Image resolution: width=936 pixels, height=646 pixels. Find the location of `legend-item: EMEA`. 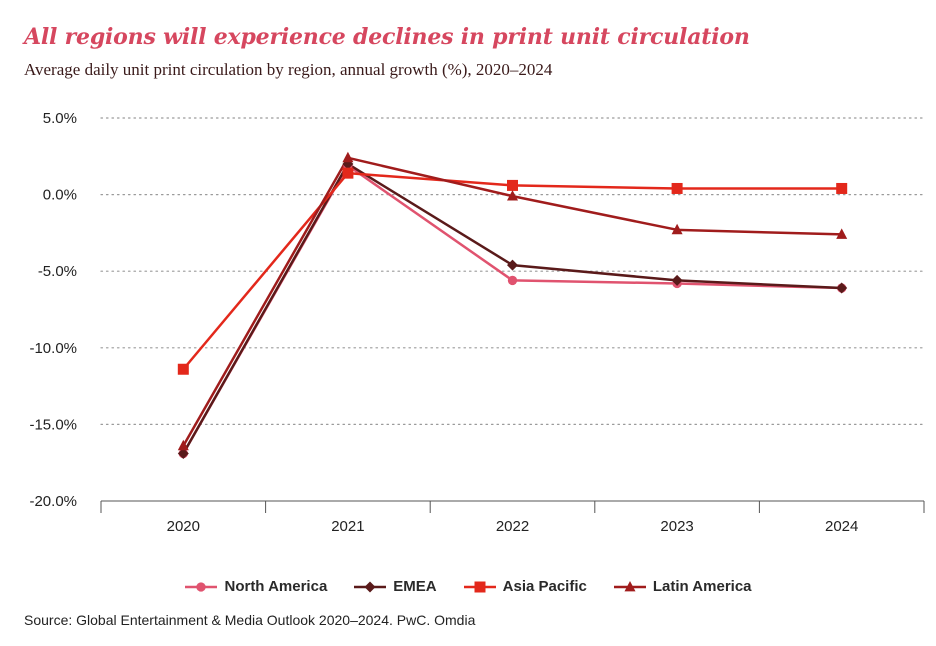

legend-item: EMEA is located at coordinates (395, 586).